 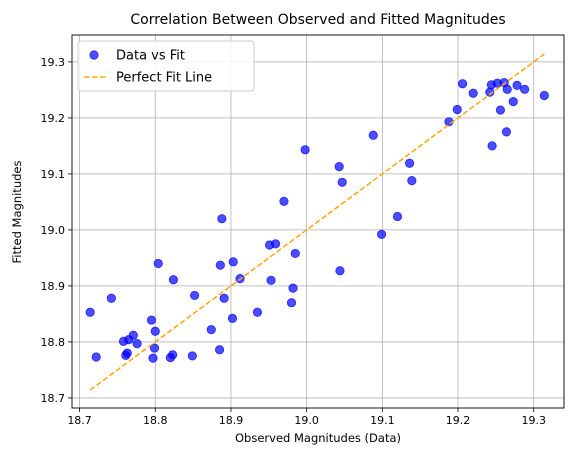 What do you see at coordinates (53, 342) in the screenshot?
I see `y-tick-label: 18.8` at bounding box center [53, 342].